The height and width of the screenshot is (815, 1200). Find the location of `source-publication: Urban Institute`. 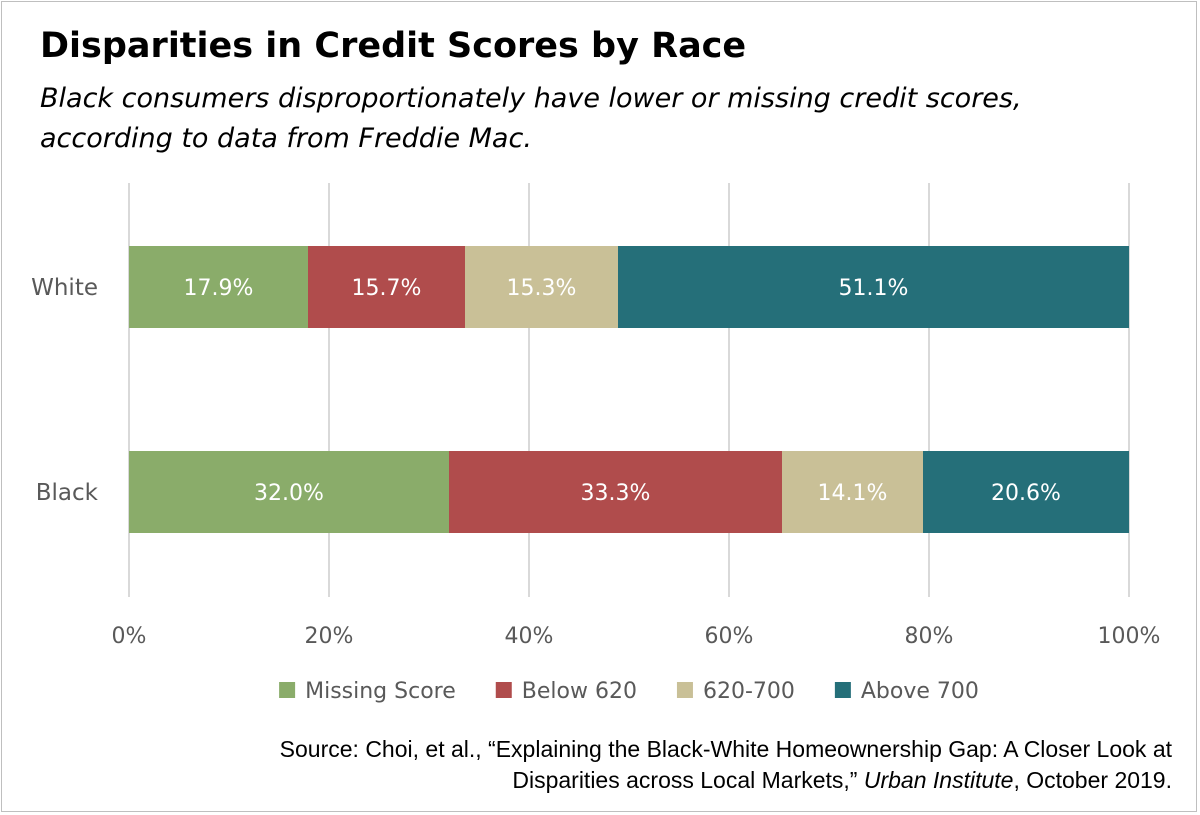

source-publication: Urban Institute is located at coordinates (938, 780).